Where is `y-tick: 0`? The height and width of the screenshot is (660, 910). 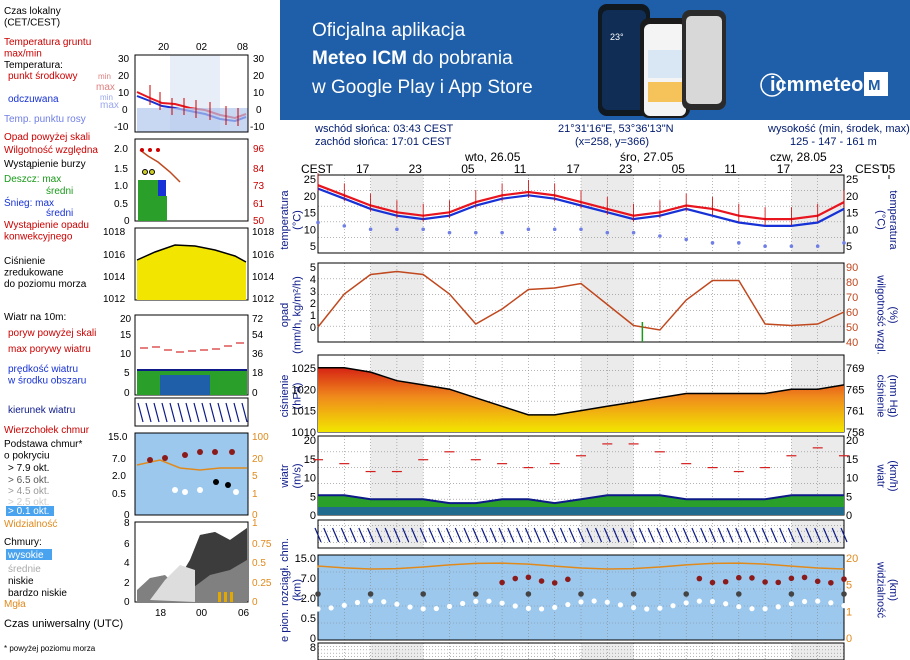 y-tick: 0 is located at coordinates (313, 639).